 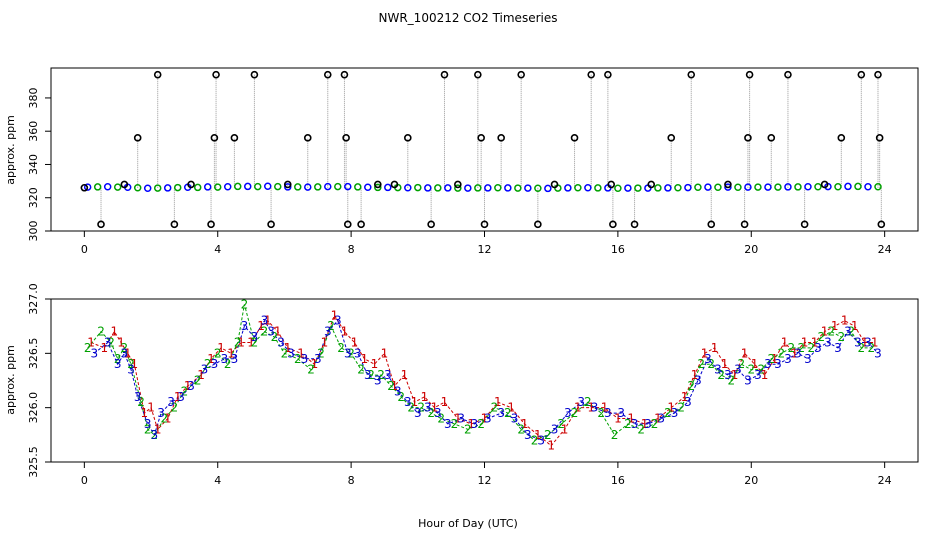 I want to click on x-tick-label: 4, so click(x=217, y=480).